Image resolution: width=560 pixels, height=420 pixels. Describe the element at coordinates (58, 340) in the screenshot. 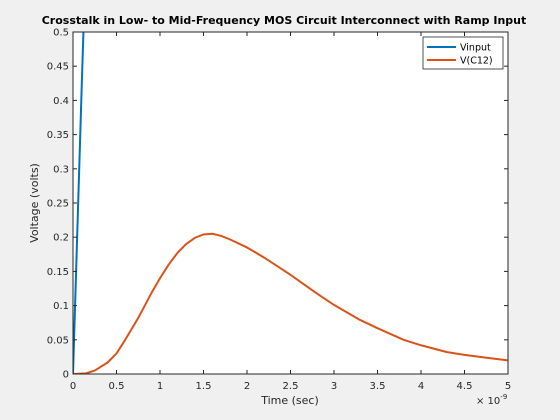

I see `y-tick-label: 0.05` at that location.